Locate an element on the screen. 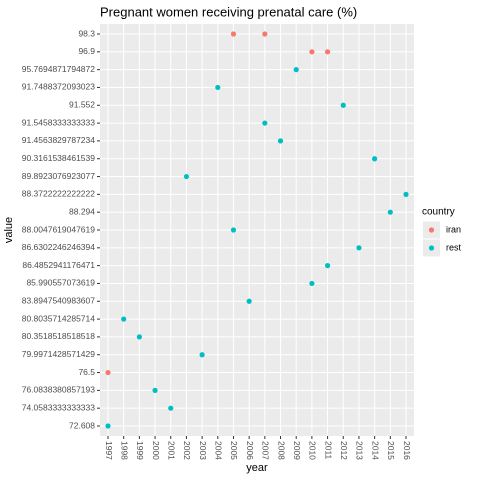 Image resolution: width=480 pixels, height=480 pixels. legend-label: iran is located at coordinates (453, 229).